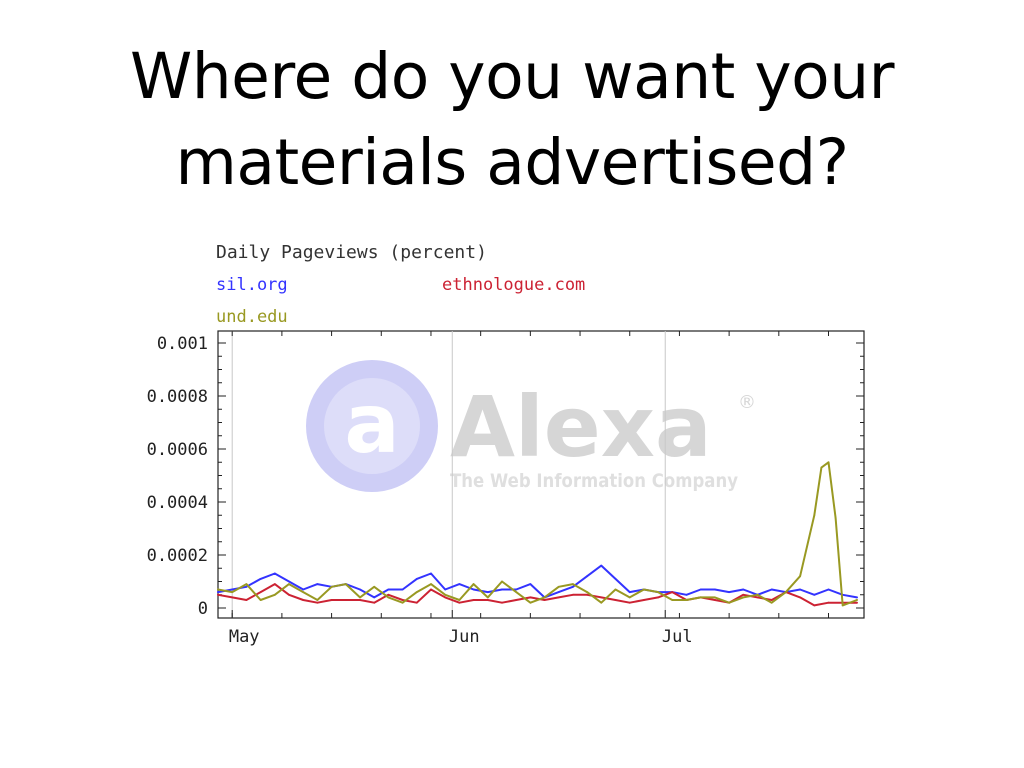 The width and height of the screenshot is (1024, 768). Describe the element at coordinates (182, 344) in the screenshot. I see `y-tick-label: 0.001` at that location.